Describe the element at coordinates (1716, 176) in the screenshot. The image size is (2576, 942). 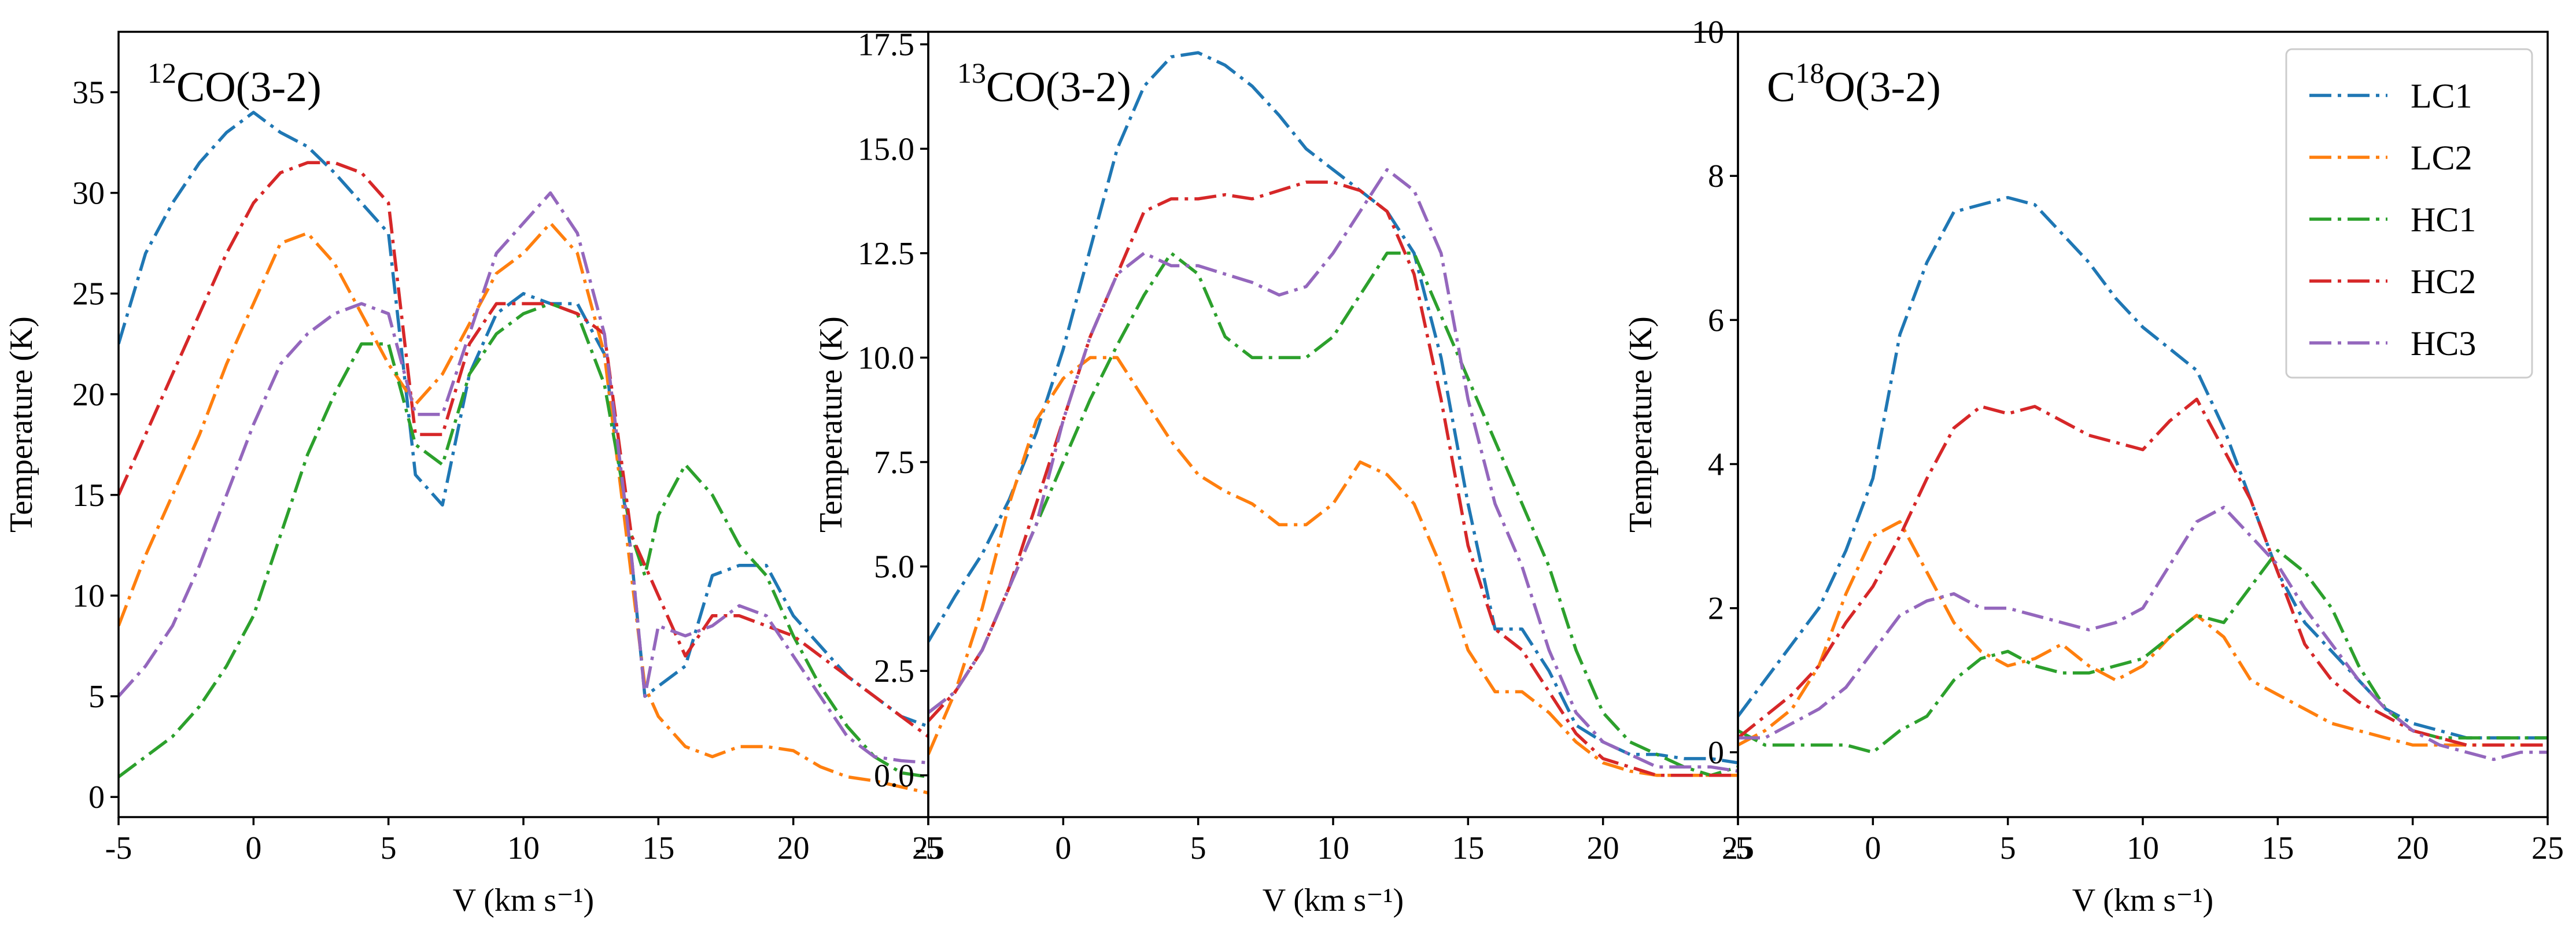
I see `y-tick-label: 8` at that location.